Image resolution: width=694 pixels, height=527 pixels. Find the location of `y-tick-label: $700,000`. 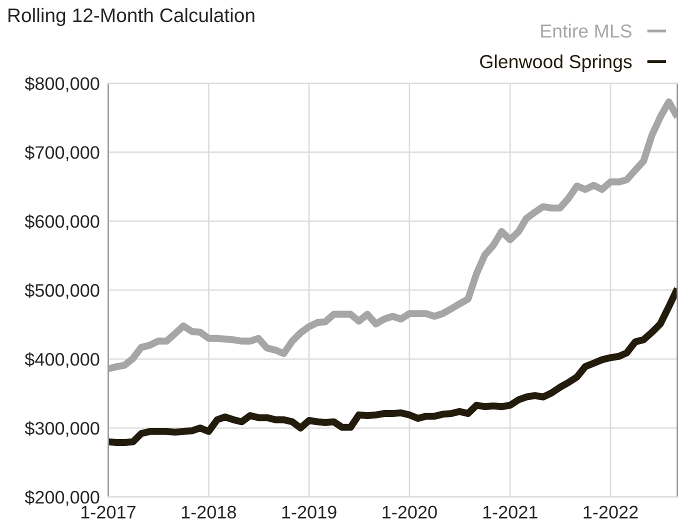

y-tick-label: $700,000 is located at coordinates (62, 153).